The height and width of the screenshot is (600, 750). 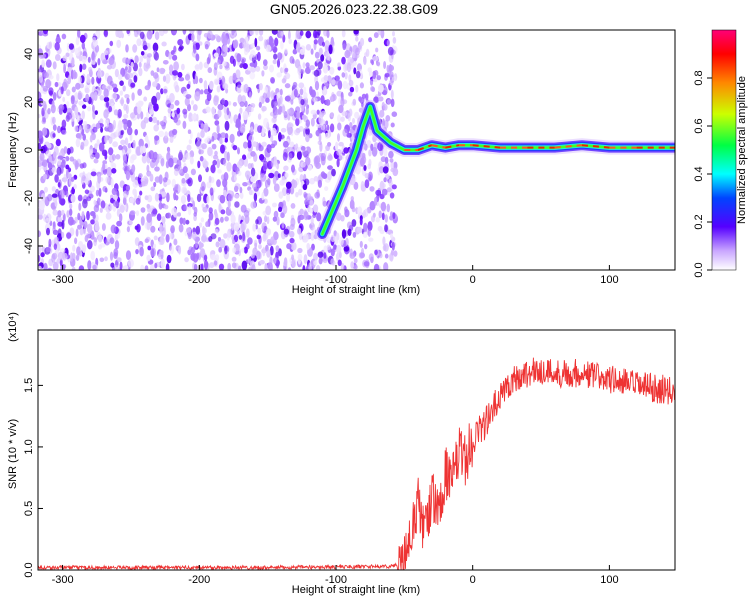 What do you see at coordinates (354, 9) in the screenshot?
I see `chart-title: GN05.2026.023.22.38.G09` at bounding box center [354, 9].